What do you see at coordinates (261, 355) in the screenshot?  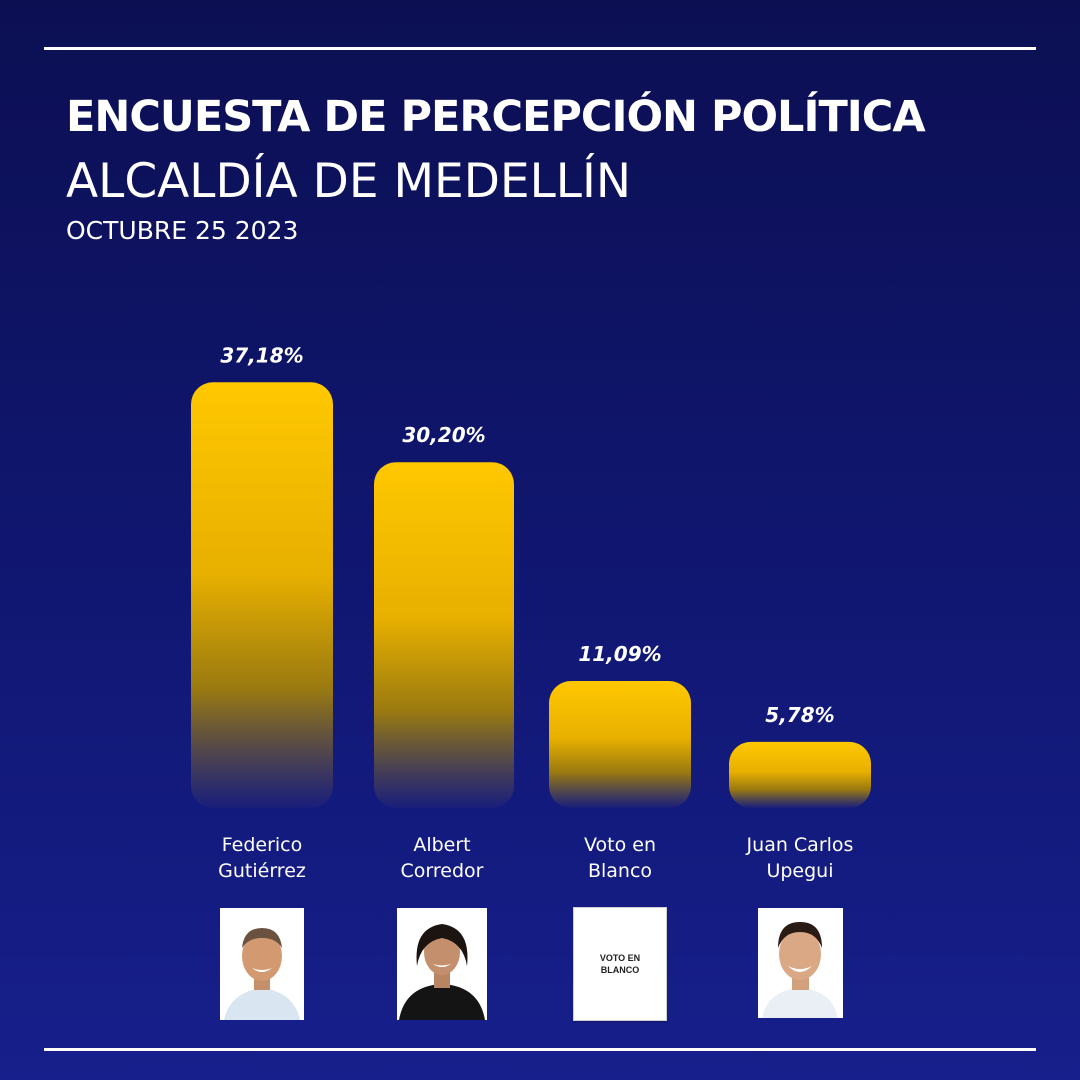 I see `bar-value-label-federico-gutierrez: 37,18%` at bounding box center [261, 355].